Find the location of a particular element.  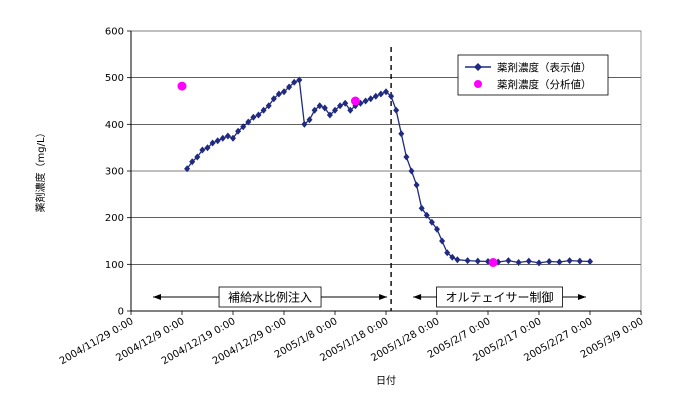

x-axis-label: 日付 is located at coordinates (386, 380).